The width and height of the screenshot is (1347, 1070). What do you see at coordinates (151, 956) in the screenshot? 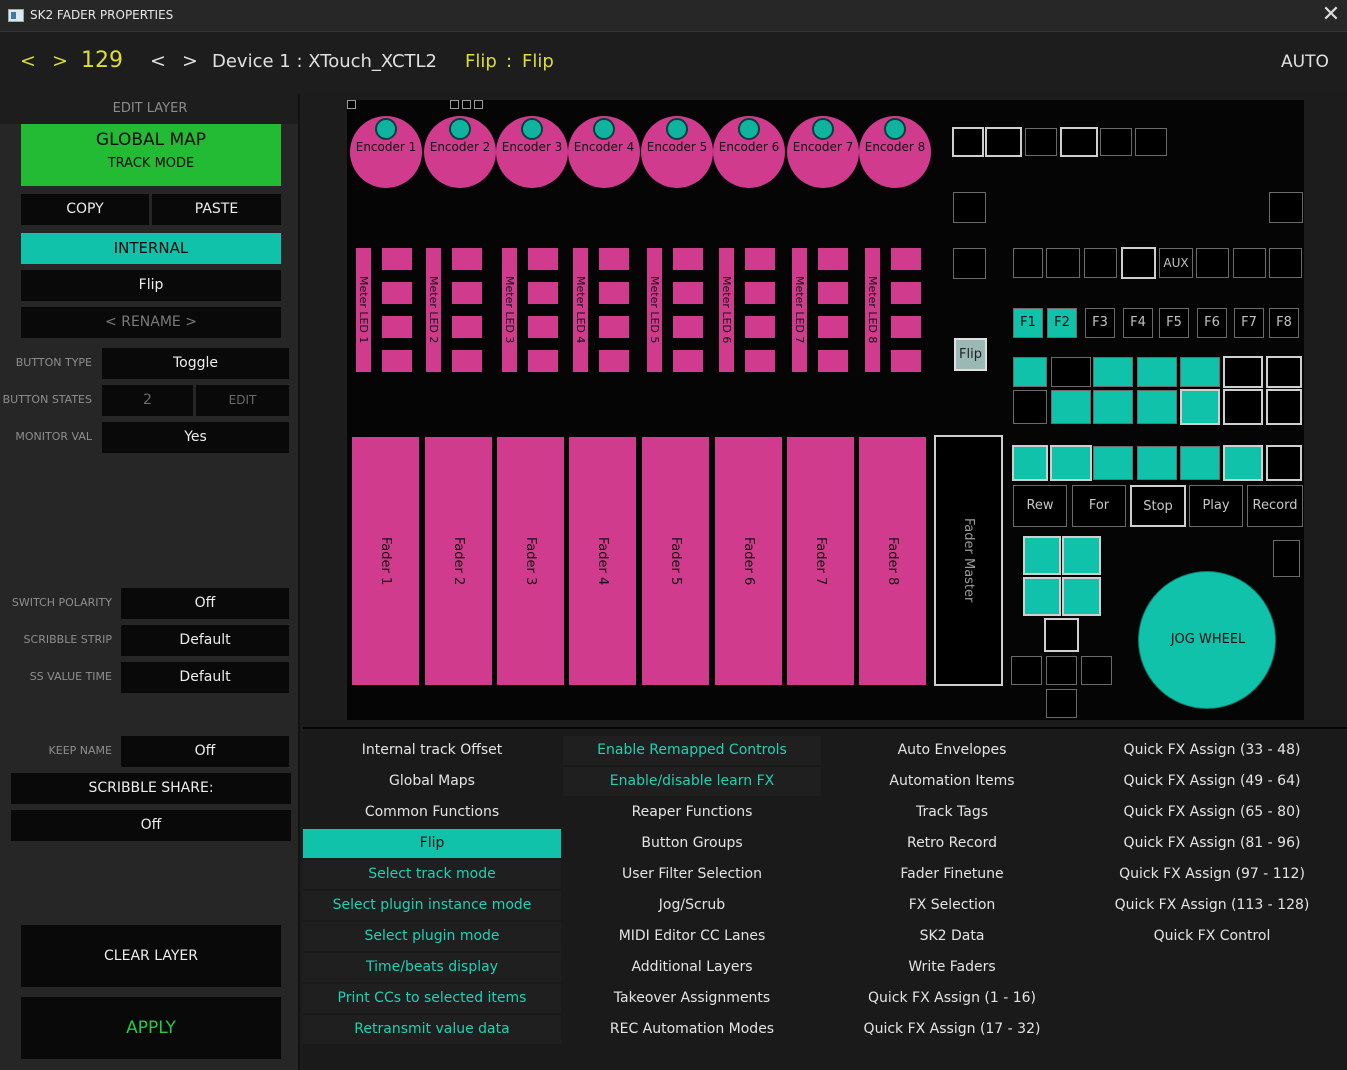
I see `clear-layer-button: CLEAR LAYER` at bounding box center [151, 956].